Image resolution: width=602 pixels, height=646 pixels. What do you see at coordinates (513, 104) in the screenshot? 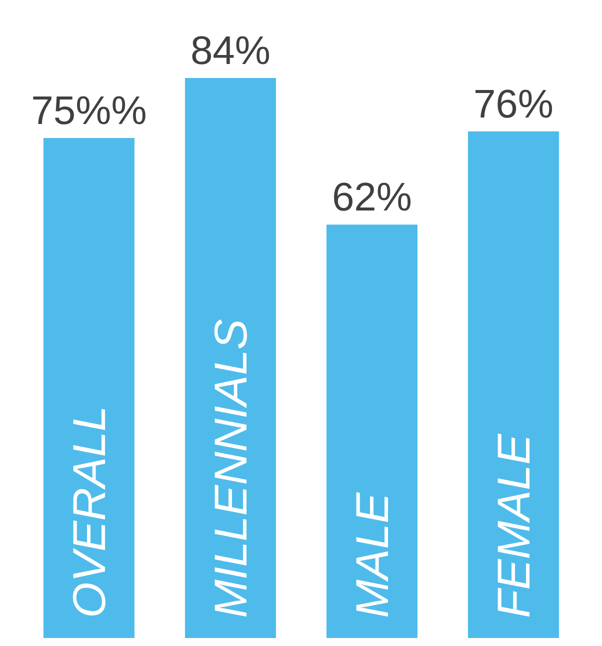
I see `data-label: 76%` at bounding box center [513, 104].